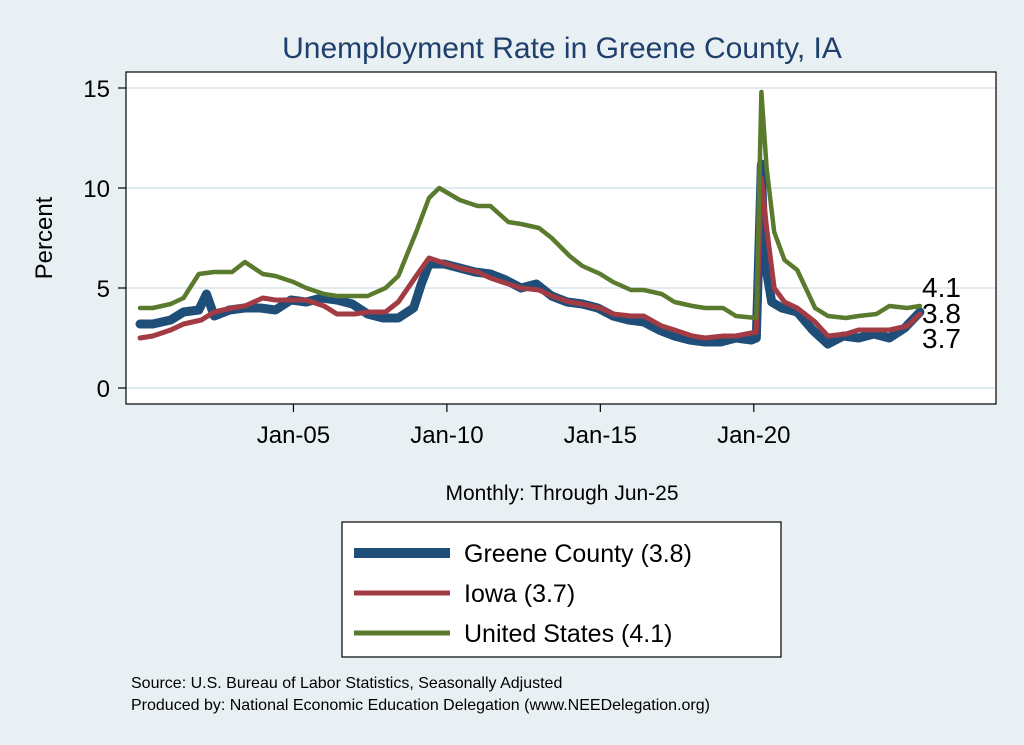 This screenshot has width=1024, height=745. I want to click on x-tick-label: Jan-15, so click(600, 435).